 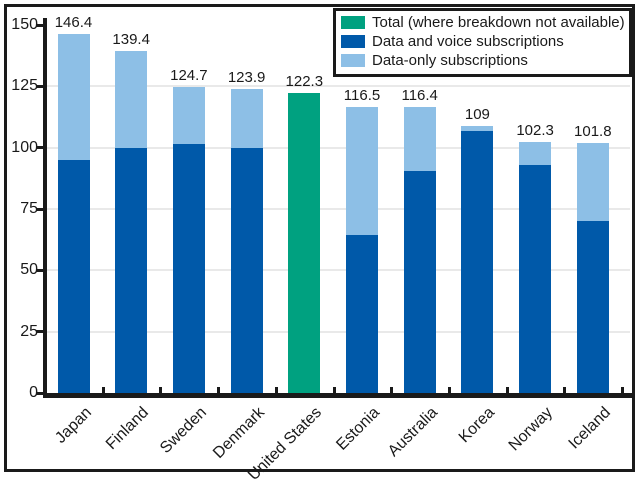 What do you see at coordinates (362, 171) in the screenshot?
I see `bar-estonia-data-only` at bounding box center [362, 171].